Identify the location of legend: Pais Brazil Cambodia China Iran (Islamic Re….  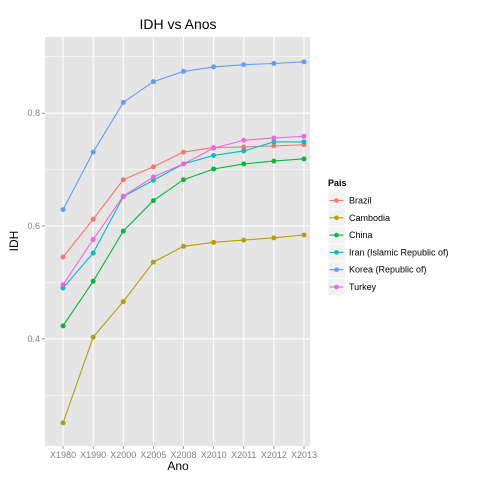
(388, 237).